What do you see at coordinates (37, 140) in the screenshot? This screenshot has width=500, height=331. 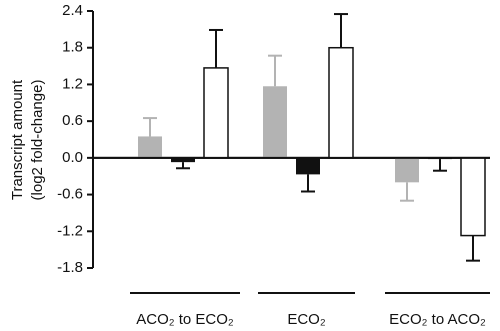 I see `y-label-line: (log2 fold-change)` at bounding box center [37, 140].